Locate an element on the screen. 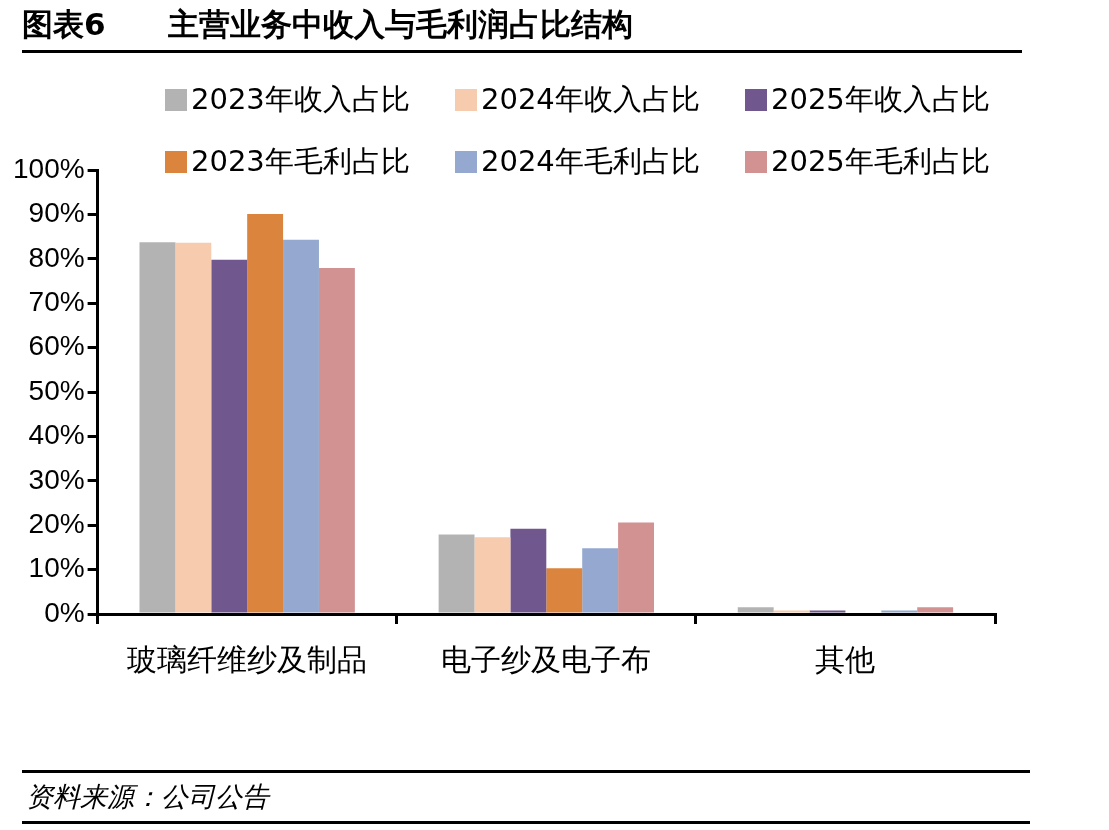 Image resolution: width=1109 pixels, height=830 pixels. legend-label: 2024年收入占比 is located at coordinates (590, 99).